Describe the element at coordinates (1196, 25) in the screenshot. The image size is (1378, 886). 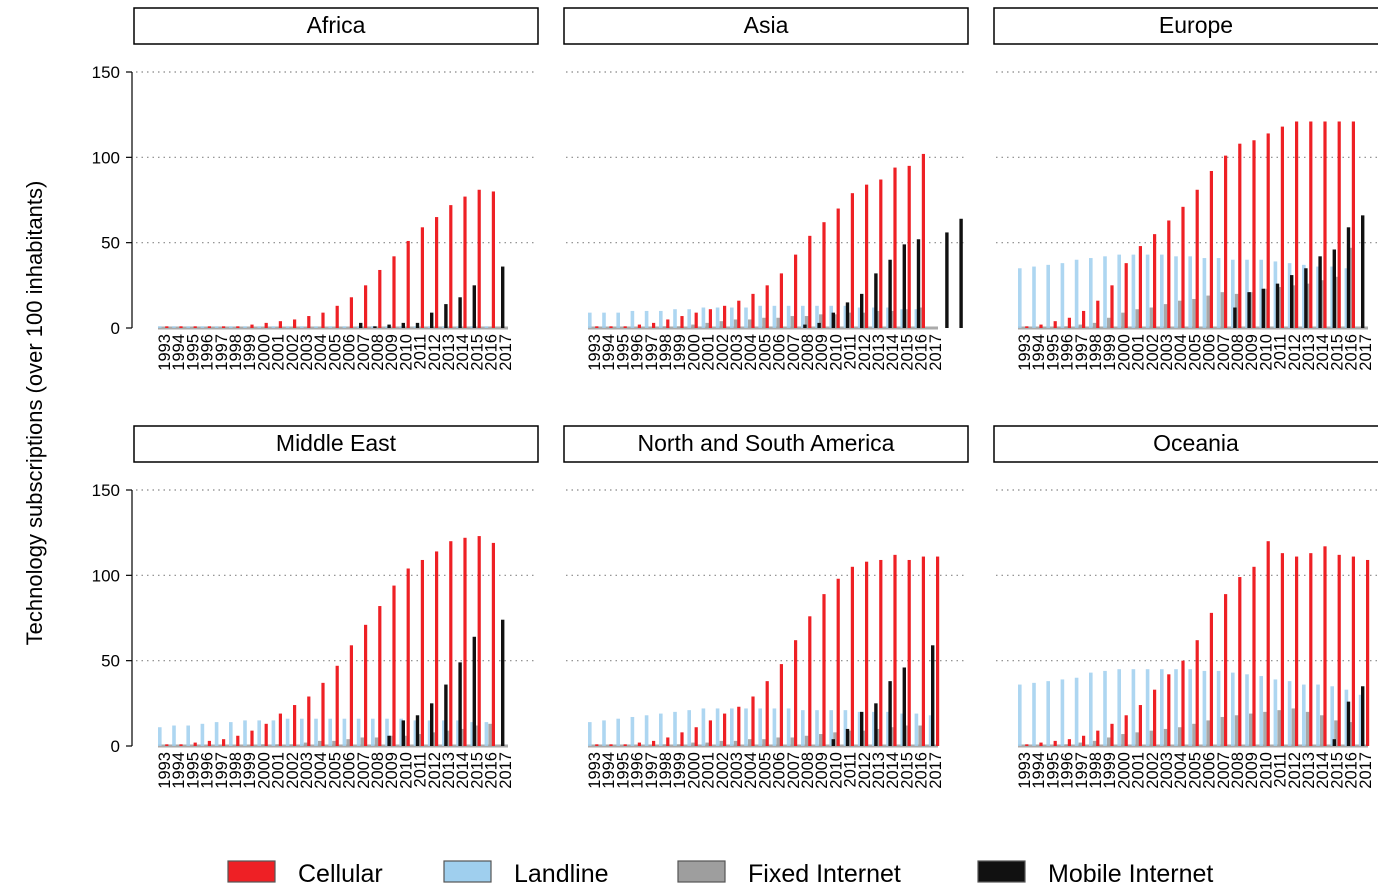
I see `facet-title: Europe` at that location.